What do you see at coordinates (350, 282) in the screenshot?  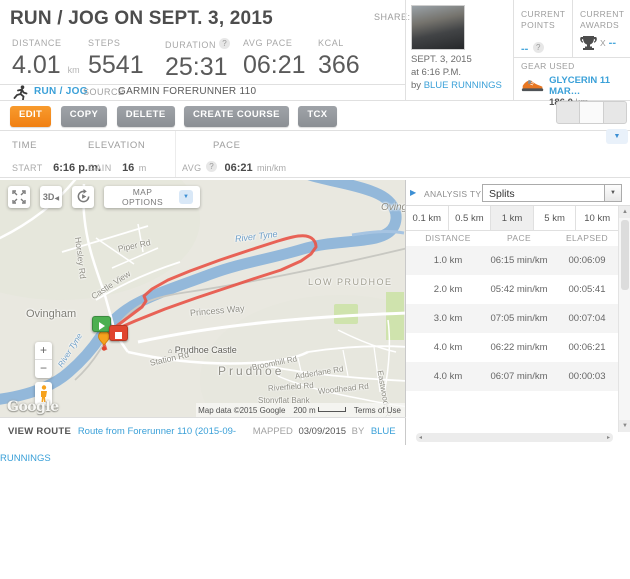 I see `map-label-low-prudhoe: LOW PRUDHOE` at bounding box center [350, 282].